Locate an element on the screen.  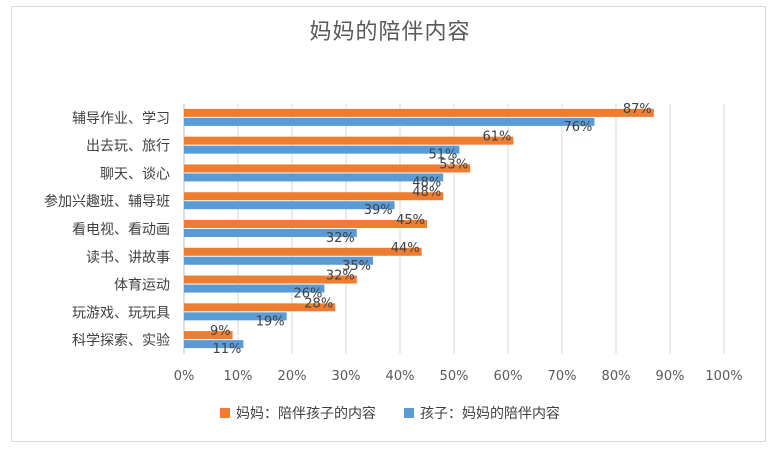
category-label: 读书、讲故事 is located at coordinates (128, 257).